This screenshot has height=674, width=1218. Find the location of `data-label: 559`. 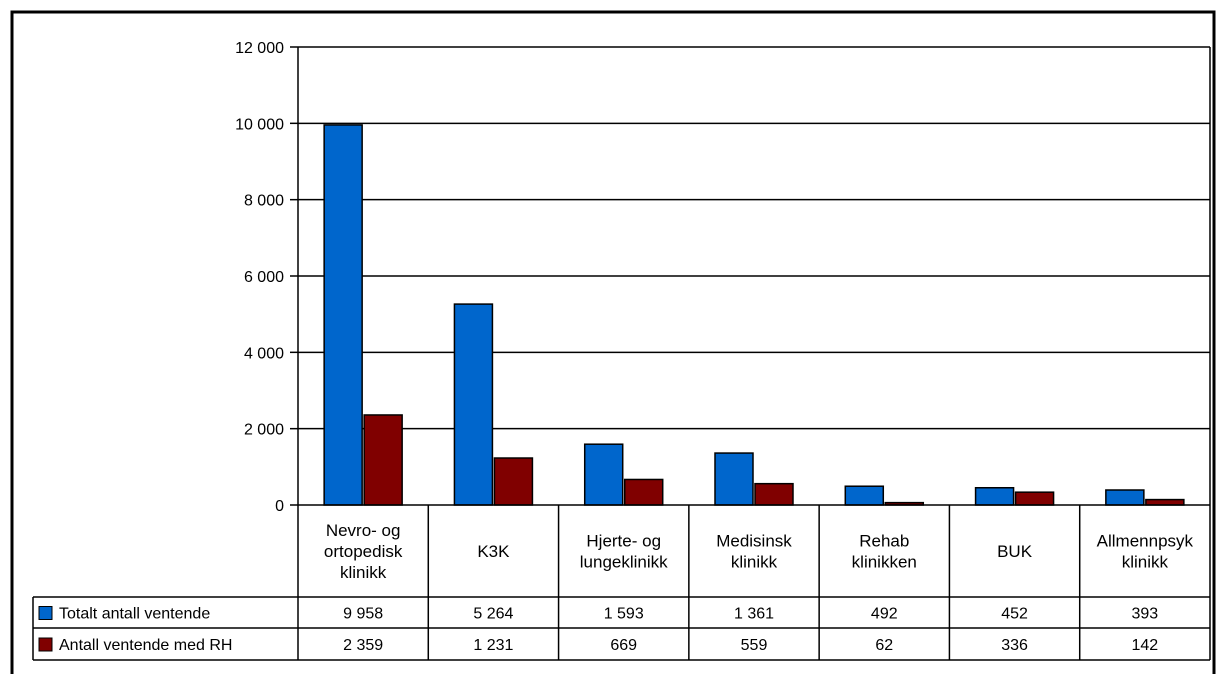

data-label: 559 is located at coordinates (754, 645).